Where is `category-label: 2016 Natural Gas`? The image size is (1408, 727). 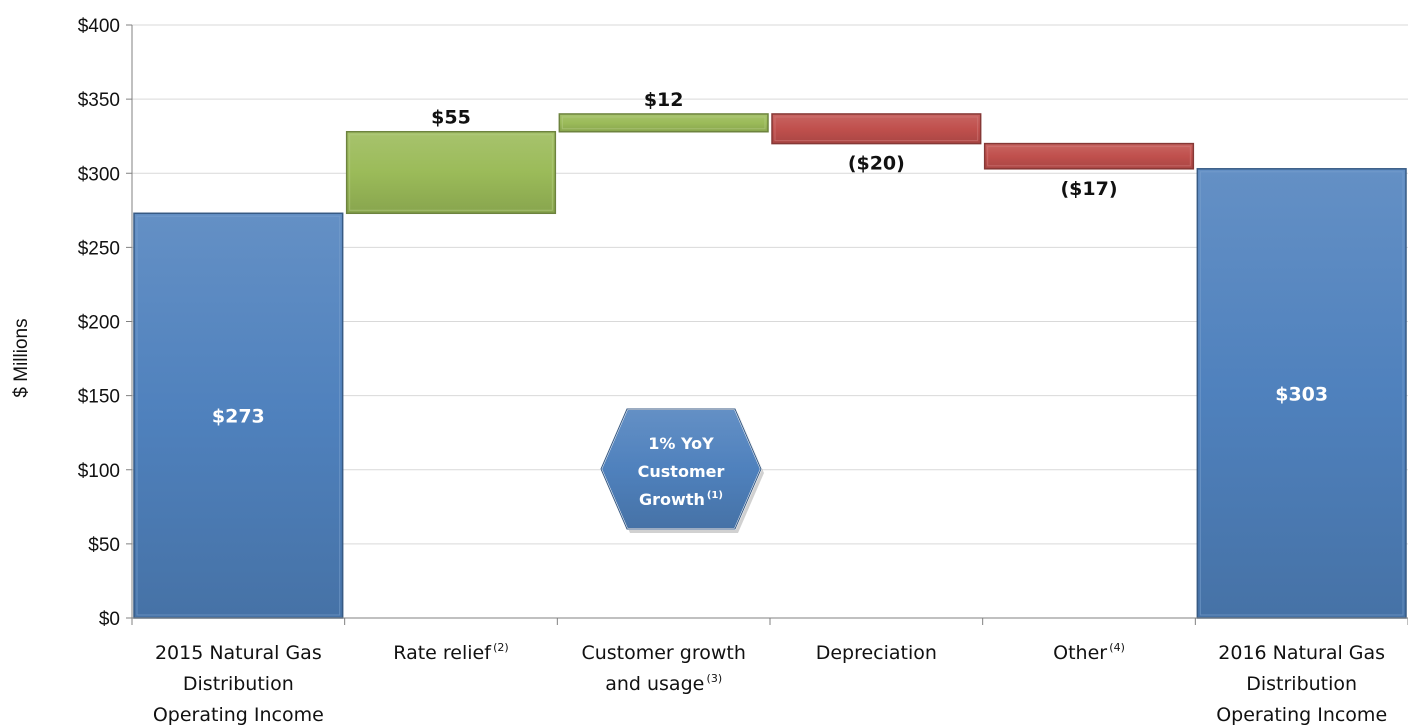
category-label: 2016 Natural Gas is located at coordinates (1301, 653).